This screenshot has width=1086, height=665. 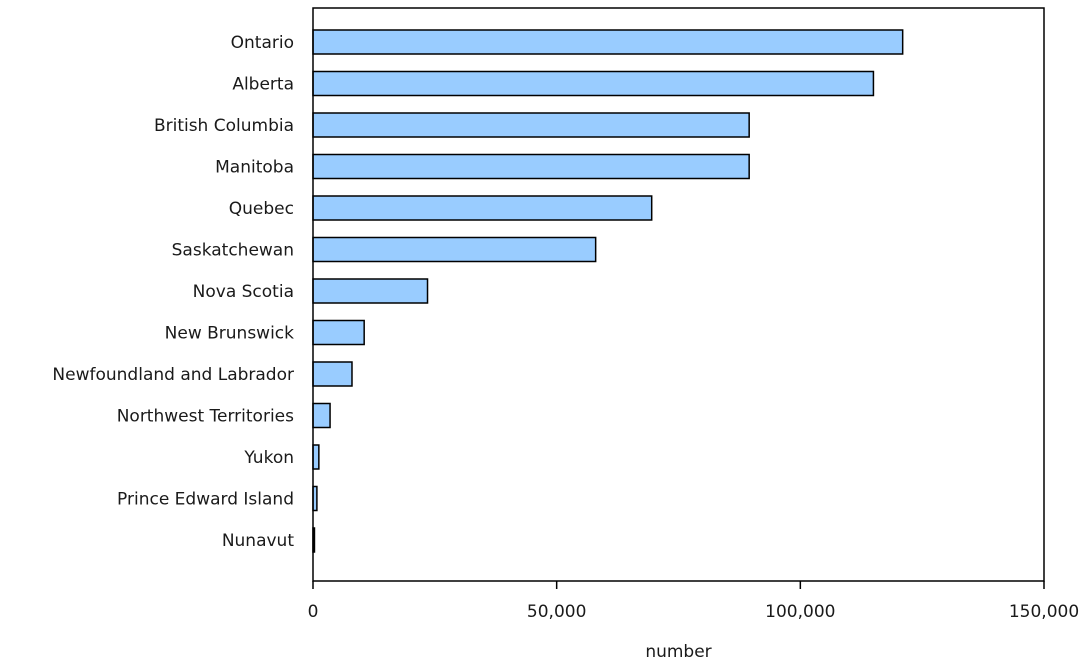 I want to click on category-label: Ontario, so click(x=262, y=43).